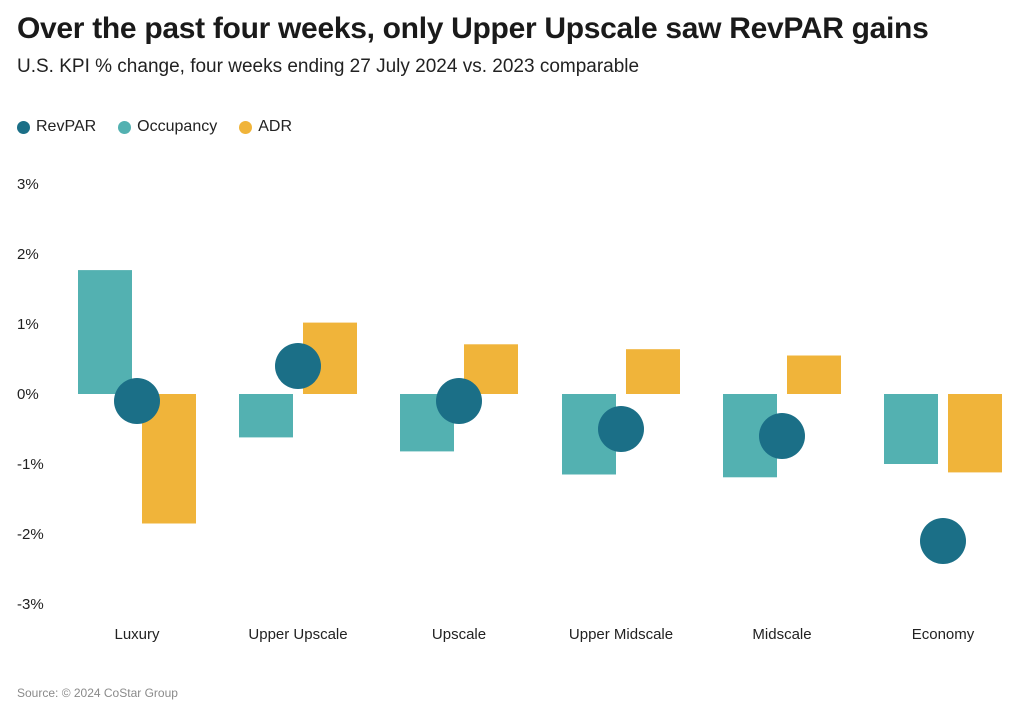  I want to click on legend-item-revpar: RevPAR, so click(56, 127).